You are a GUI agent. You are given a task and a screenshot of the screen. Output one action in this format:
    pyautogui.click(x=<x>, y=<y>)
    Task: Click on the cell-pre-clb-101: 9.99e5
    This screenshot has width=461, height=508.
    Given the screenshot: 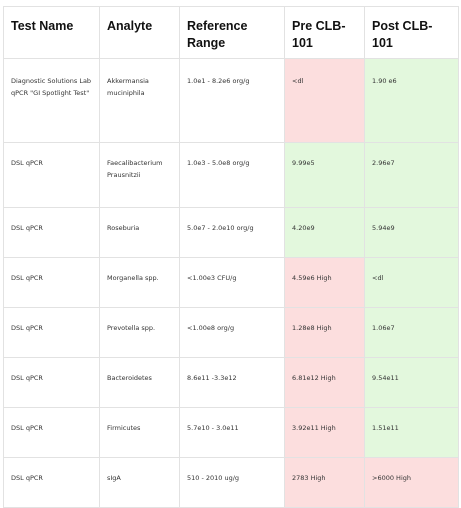 What is the action you would take?
    pyautogui.click(x=324, y=175)
    